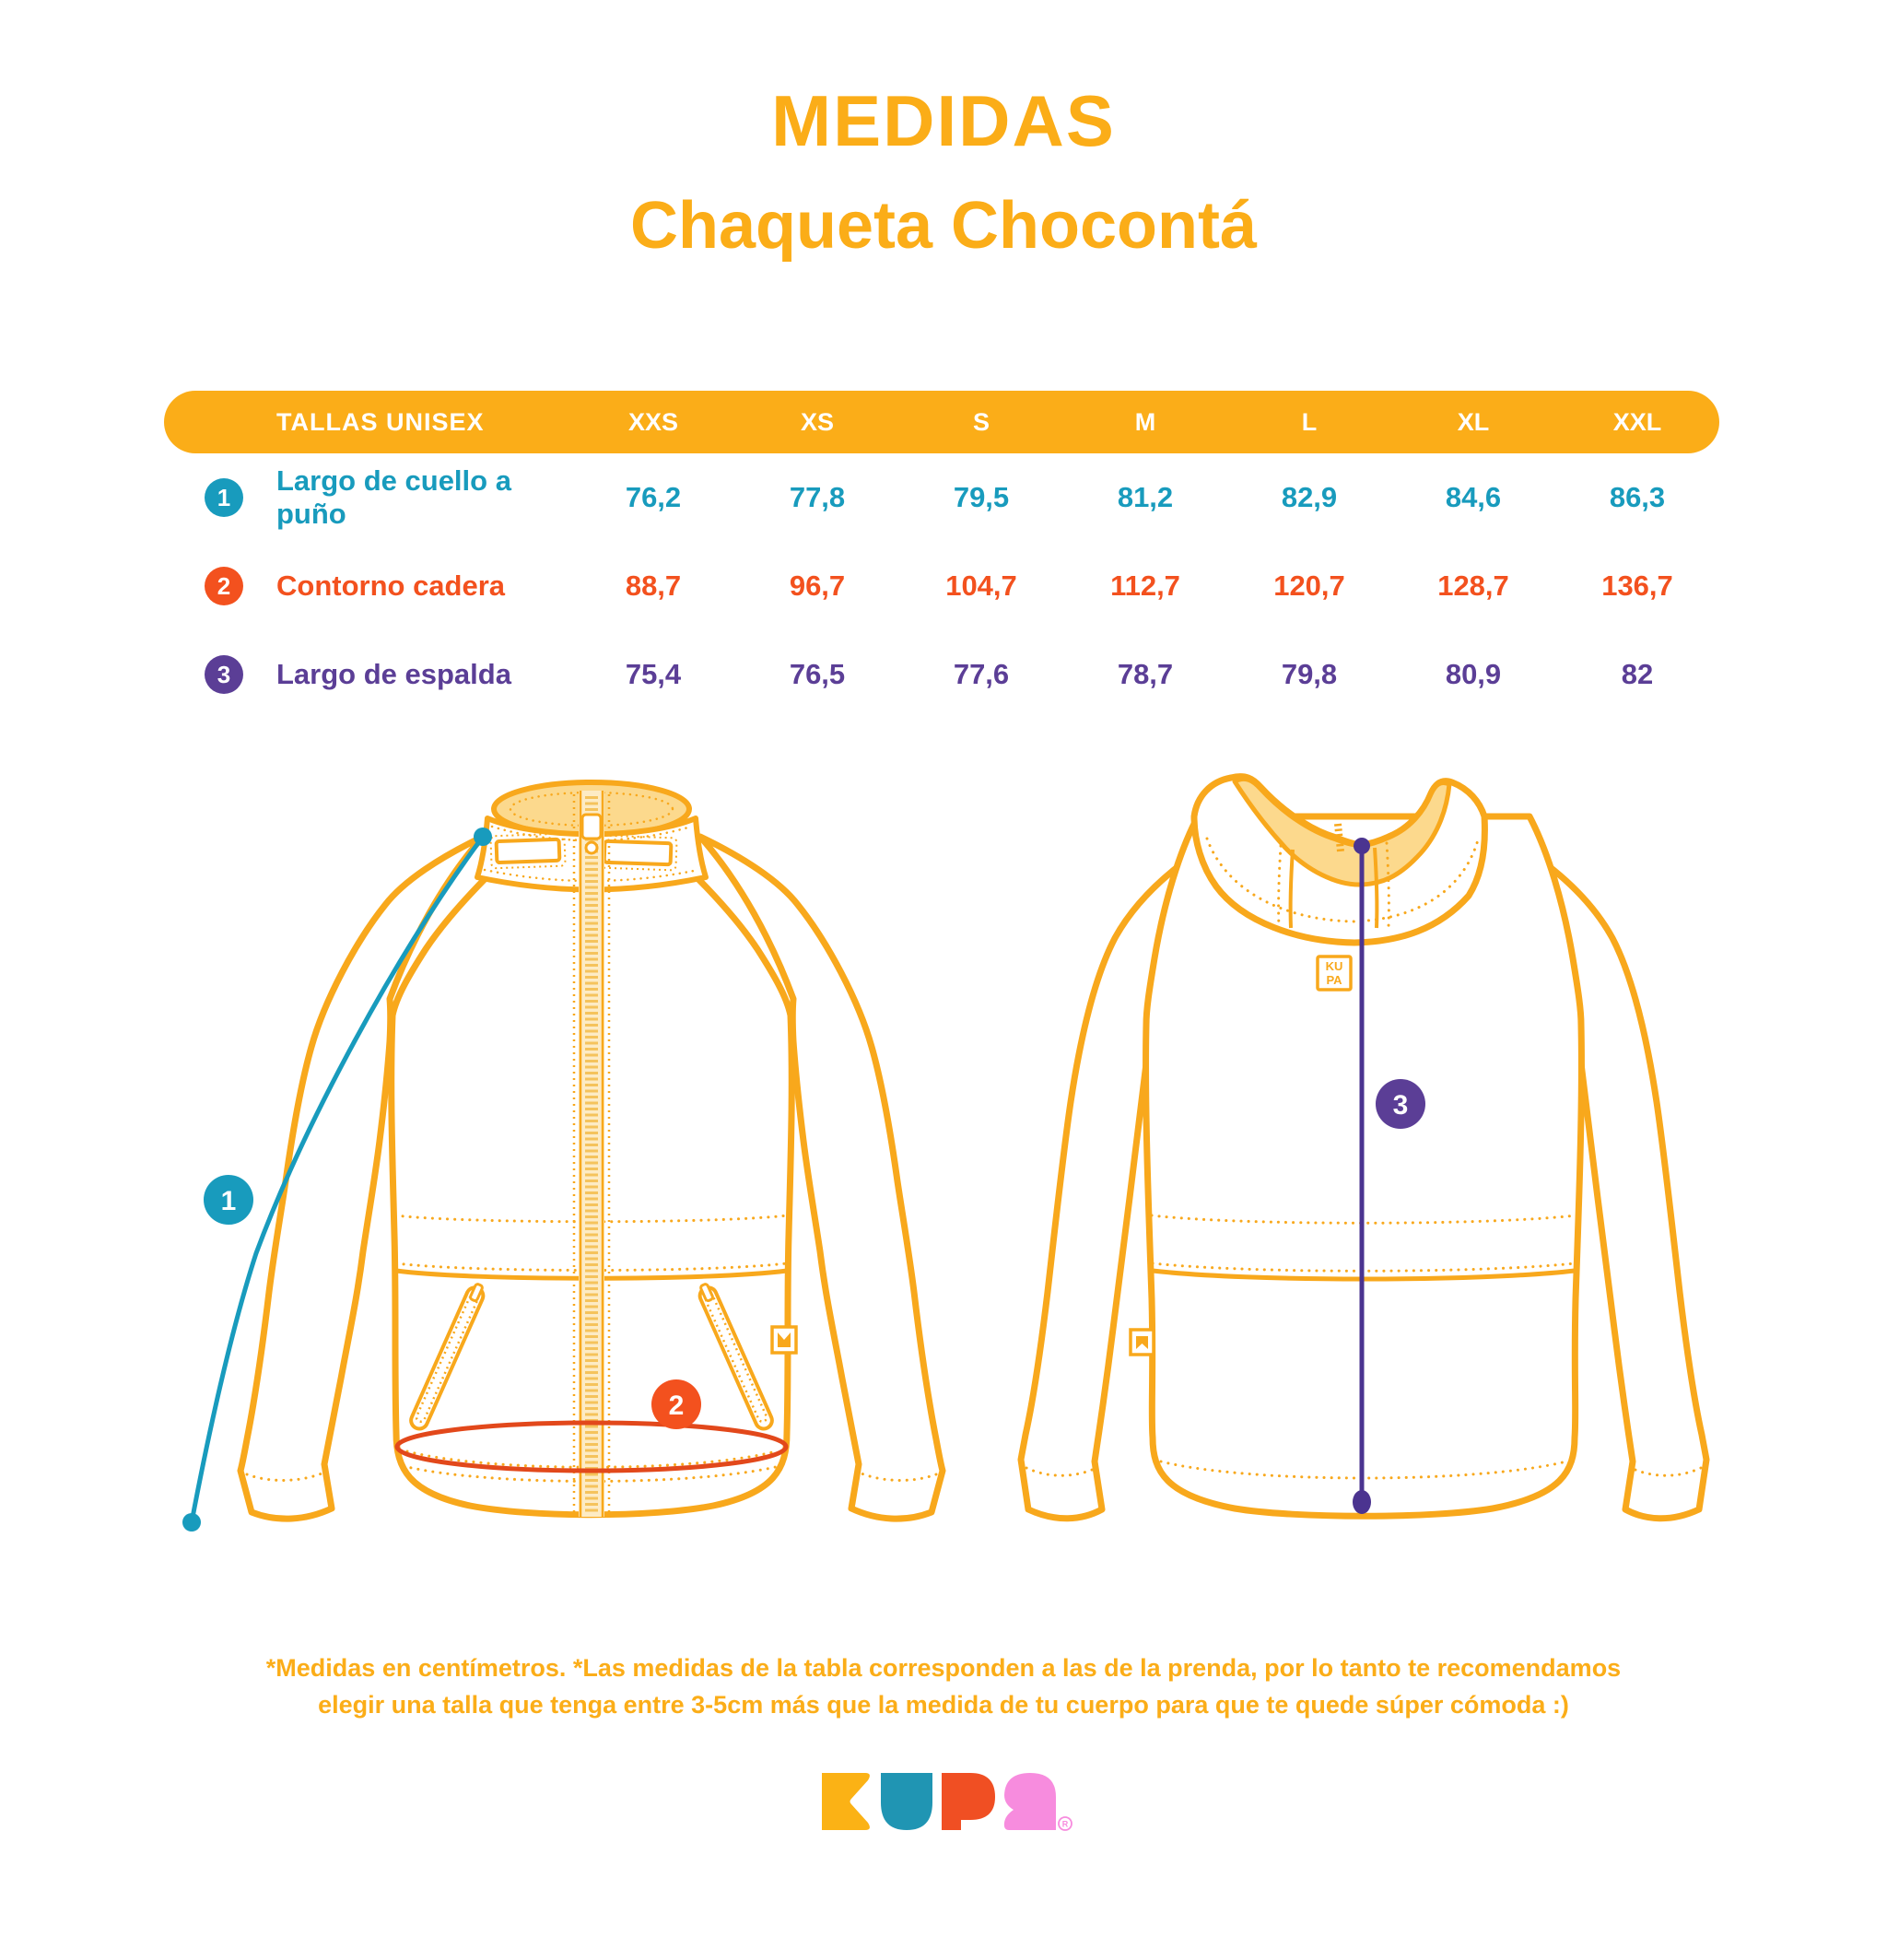  I want to click on row-2-value-xs: 96,7, so click(817, 586).